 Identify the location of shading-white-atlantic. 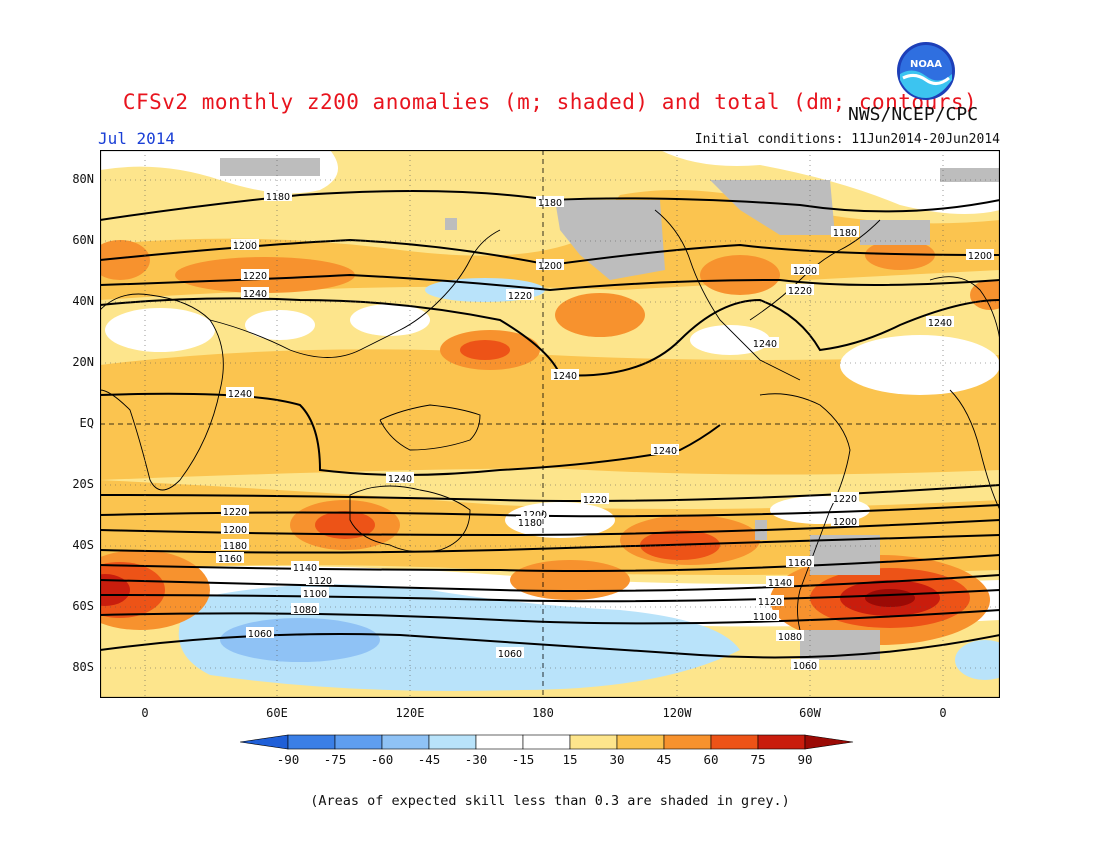
(920, 365).